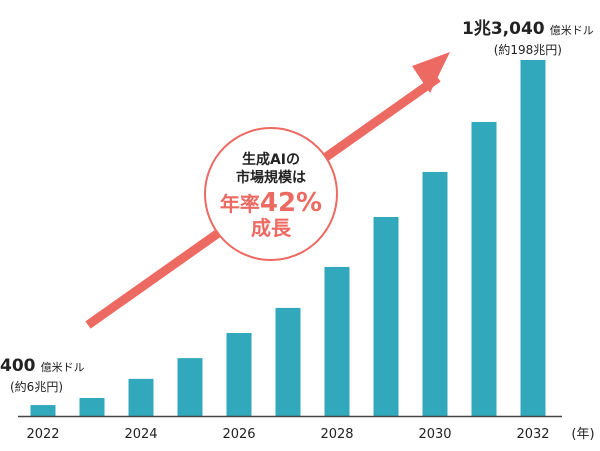 The width and height of the screenshot is (600, 451). What do you see at coordinates (141, 397) in the screenshot?
I see `bar-2024` at bounding box center [141, 397].